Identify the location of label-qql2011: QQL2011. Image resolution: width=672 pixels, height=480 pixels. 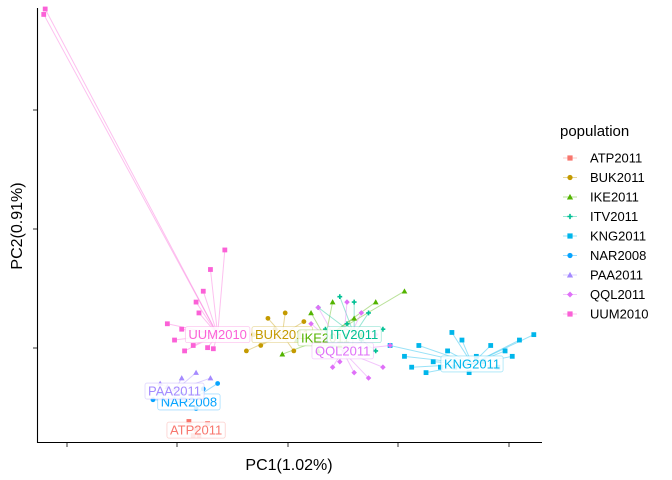
(342, 351).